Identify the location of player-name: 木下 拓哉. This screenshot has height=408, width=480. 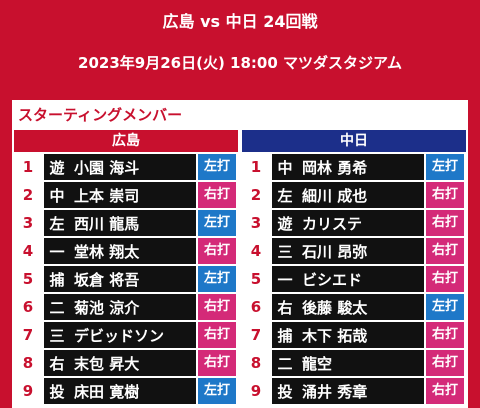
(335, 335).